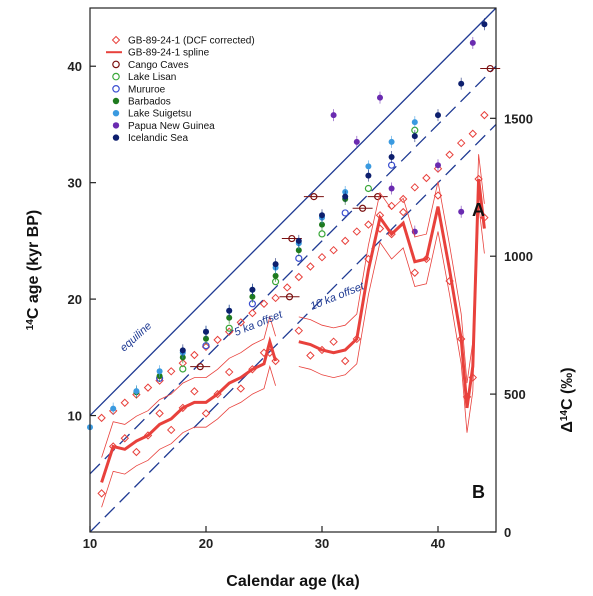 The height and width of the screenshot is (596, 593). I want to click on y-right-tick-label: 500, so click(515, 394).